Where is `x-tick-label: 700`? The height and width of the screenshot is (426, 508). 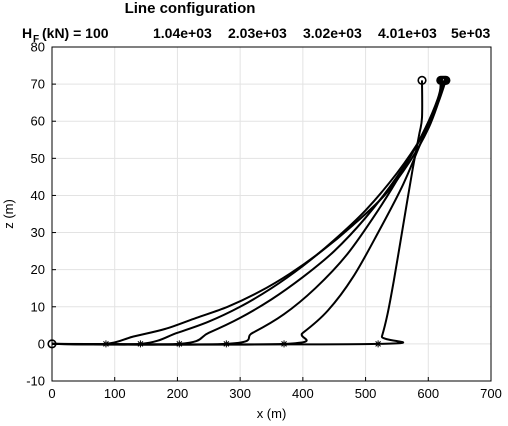
x-tick-label: 700 is located at coordinates (491, 393).